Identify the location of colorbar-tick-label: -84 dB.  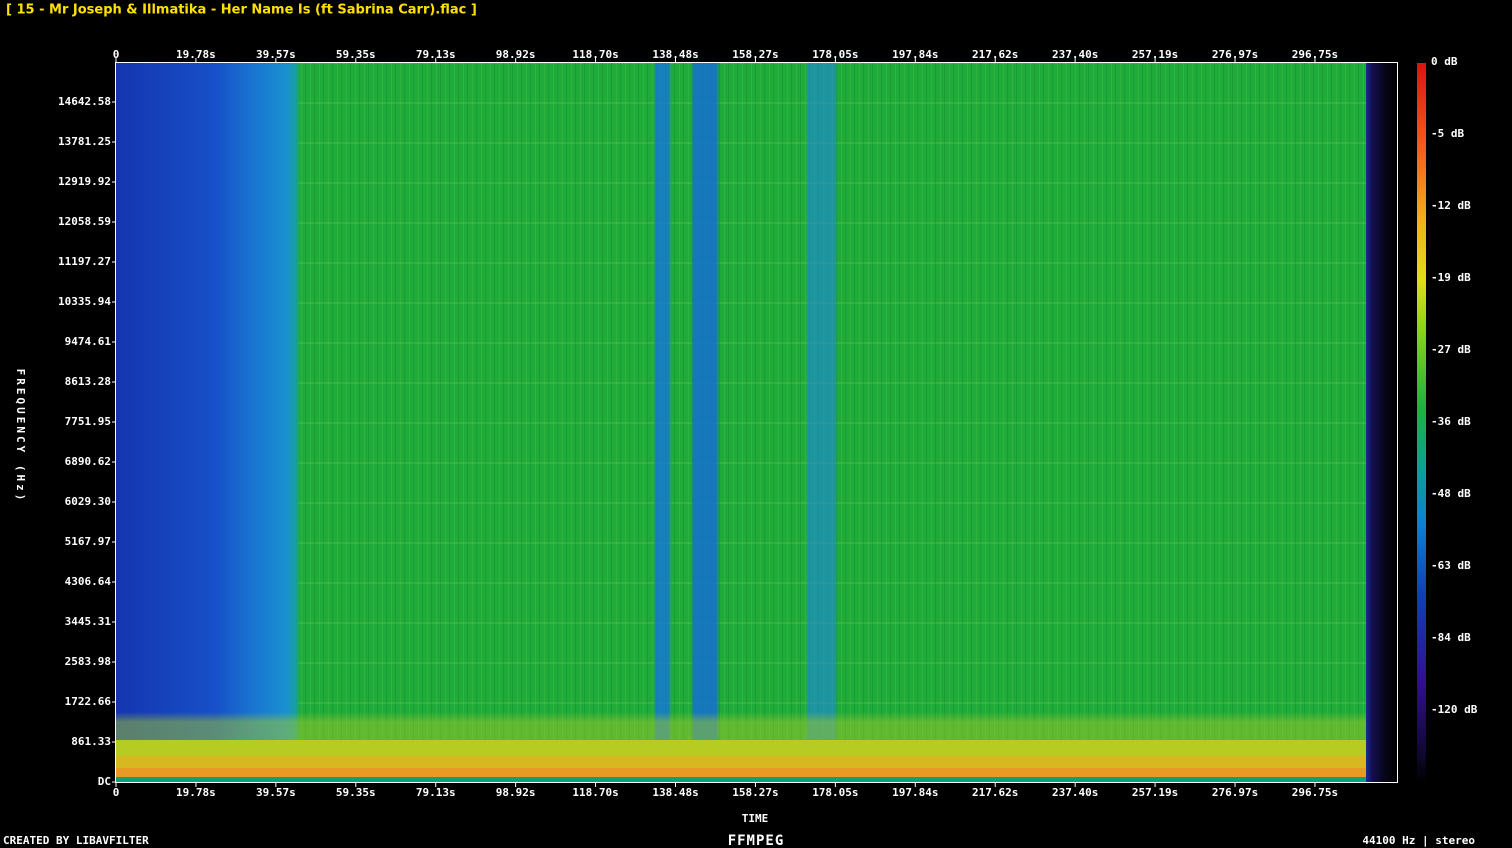
(1451, 637).